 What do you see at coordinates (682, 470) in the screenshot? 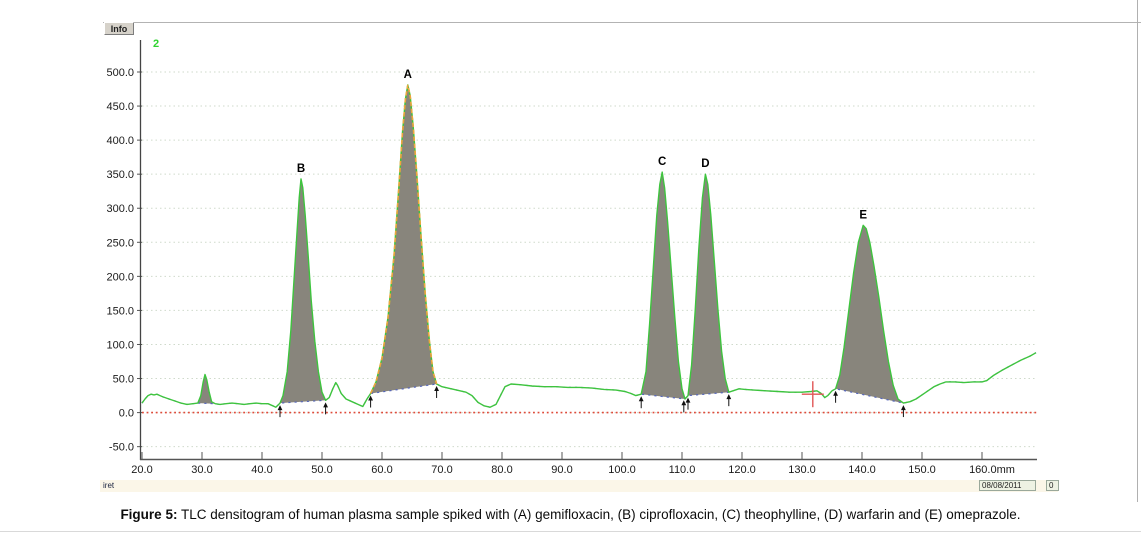
I see `x-tick-label: 110.0` at bounding box center [682, 470].